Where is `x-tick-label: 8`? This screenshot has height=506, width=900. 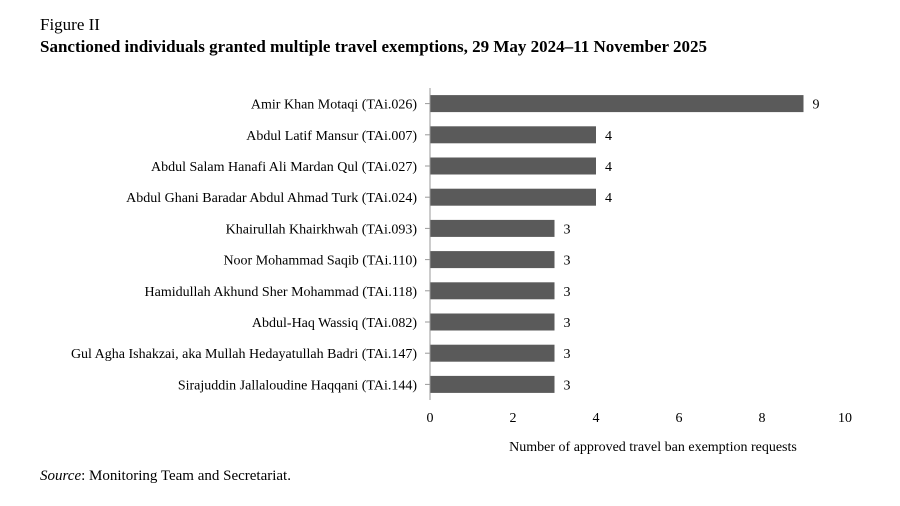
x-tick-label: 8 is located at coordinates (762, 418).